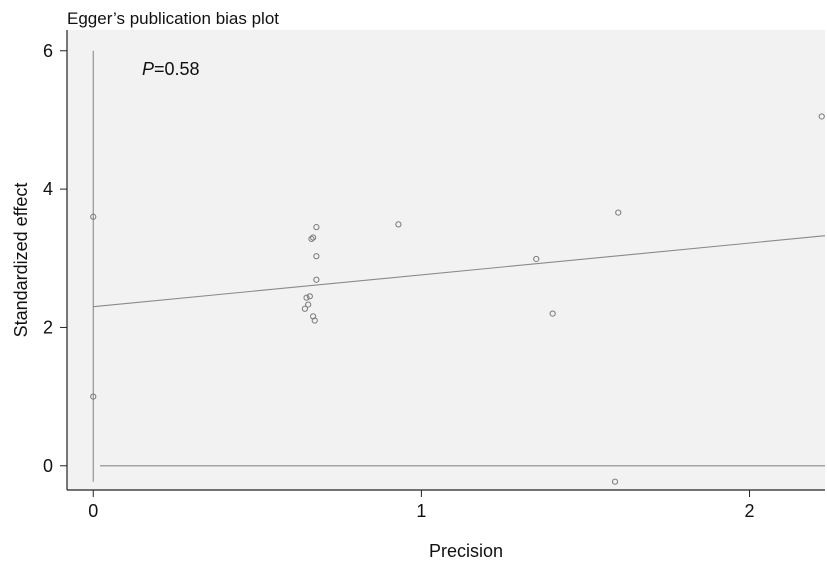  What do you see at coordinates (173, 18) in the screenshot?
I see `chart-title: Egger’s publication bias plot` at bounding box center [173, 18].